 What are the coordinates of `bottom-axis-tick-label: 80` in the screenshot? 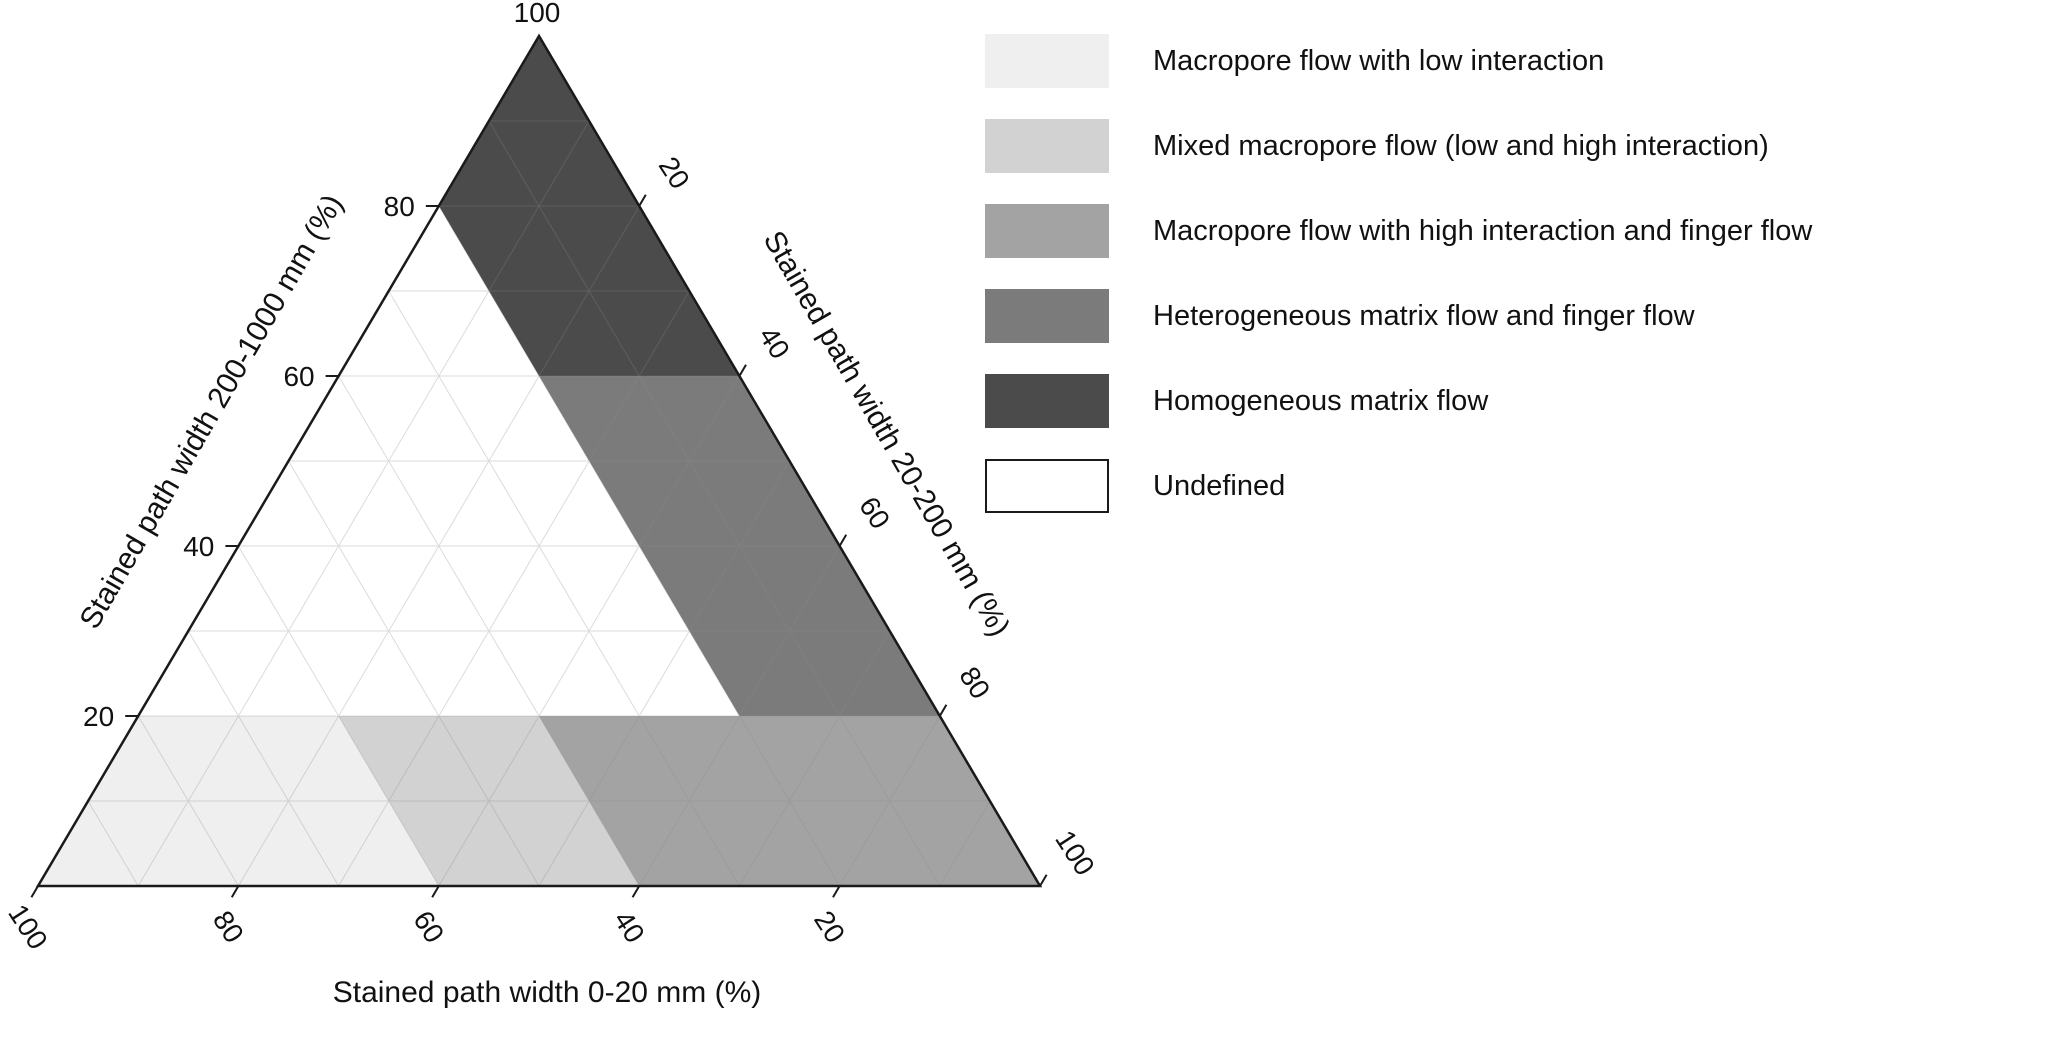 It's located at (228, 926).